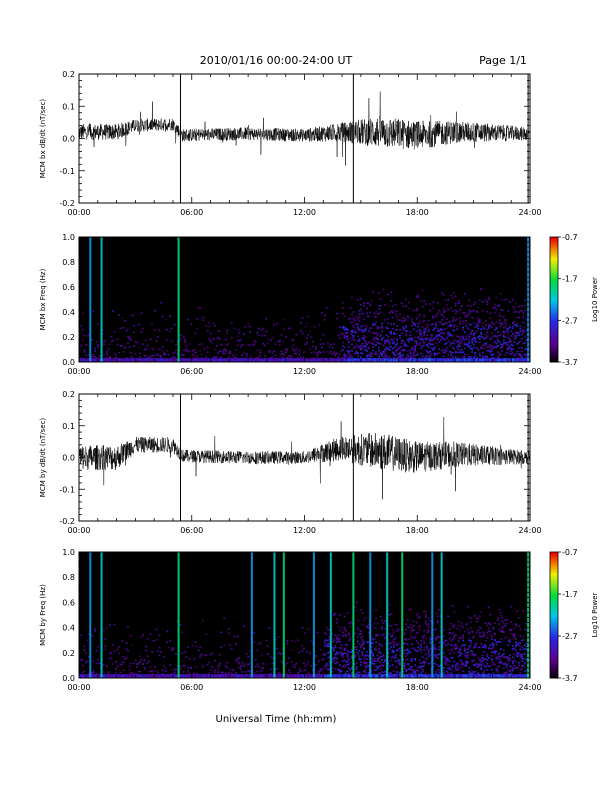 The width and height of the screenshot is (612, 792). Describe the element at coordinates (68, 653) in the screenshot. I see `y-tick-label: 0.2` at that location.